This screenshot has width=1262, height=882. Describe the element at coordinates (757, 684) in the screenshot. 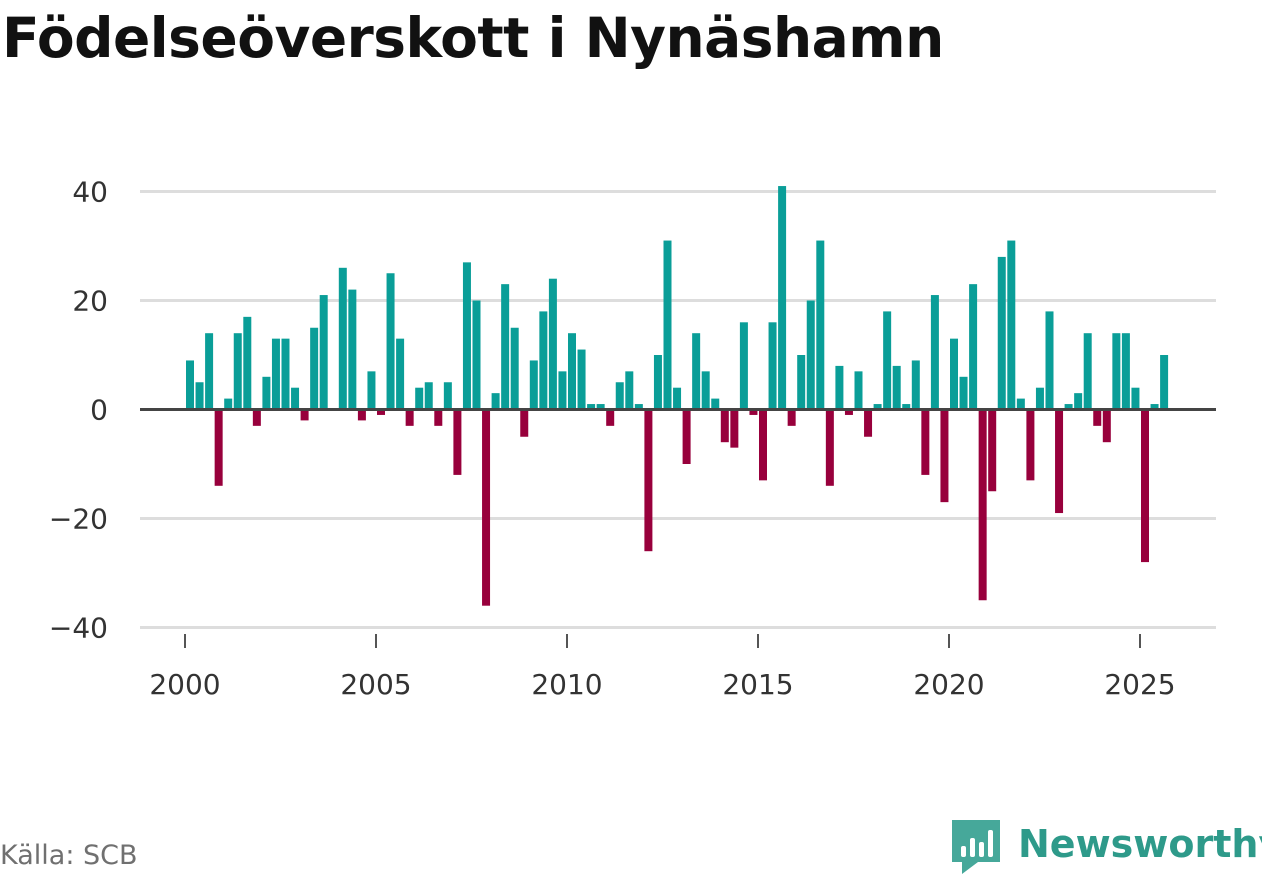

I see `x-tick-label: 2015` at that location.